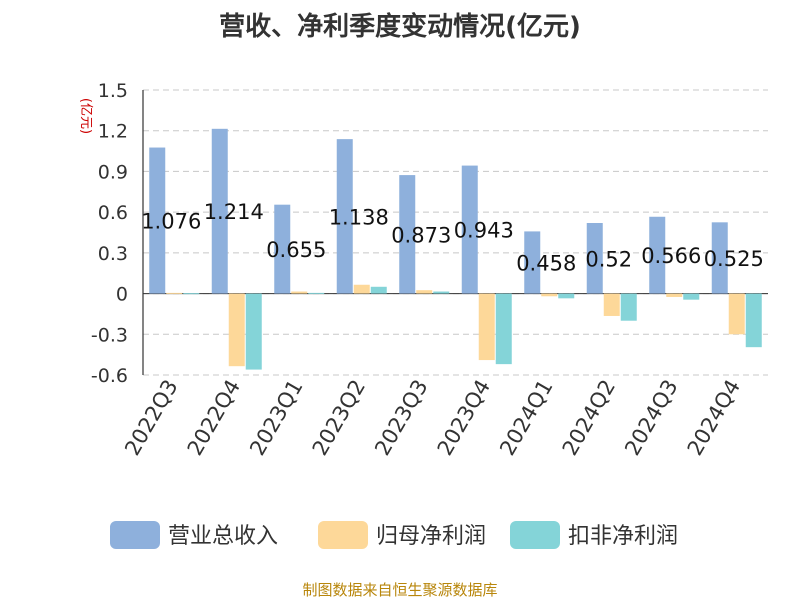  What do you see at coordinates (546, 263) in the screenshot?
I see `data-label: 0.458` at bounding box center [546, 263].